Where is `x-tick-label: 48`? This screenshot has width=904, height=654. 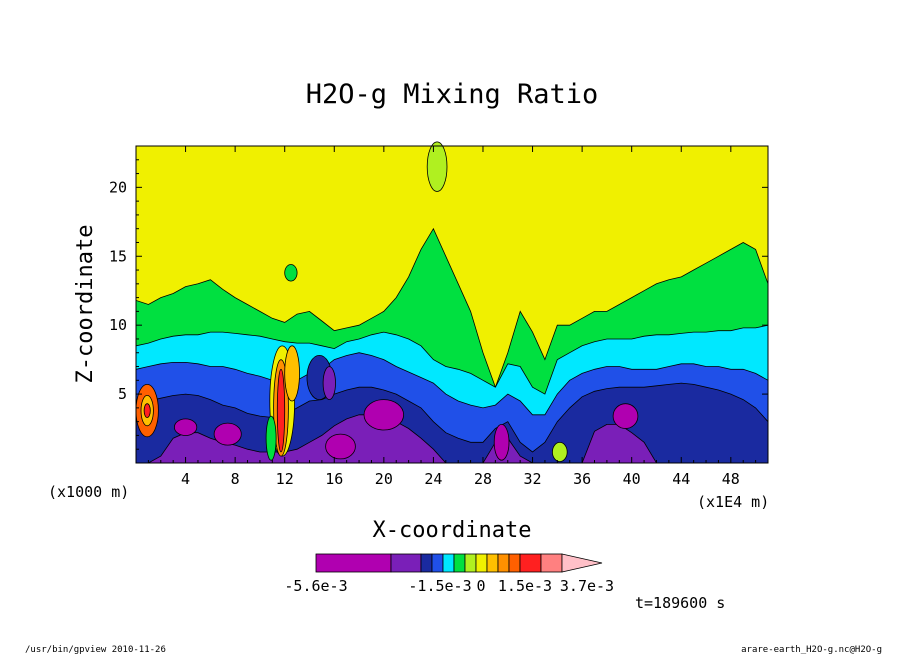 x-tick-label: 48 is located at coordinates (731, 479).